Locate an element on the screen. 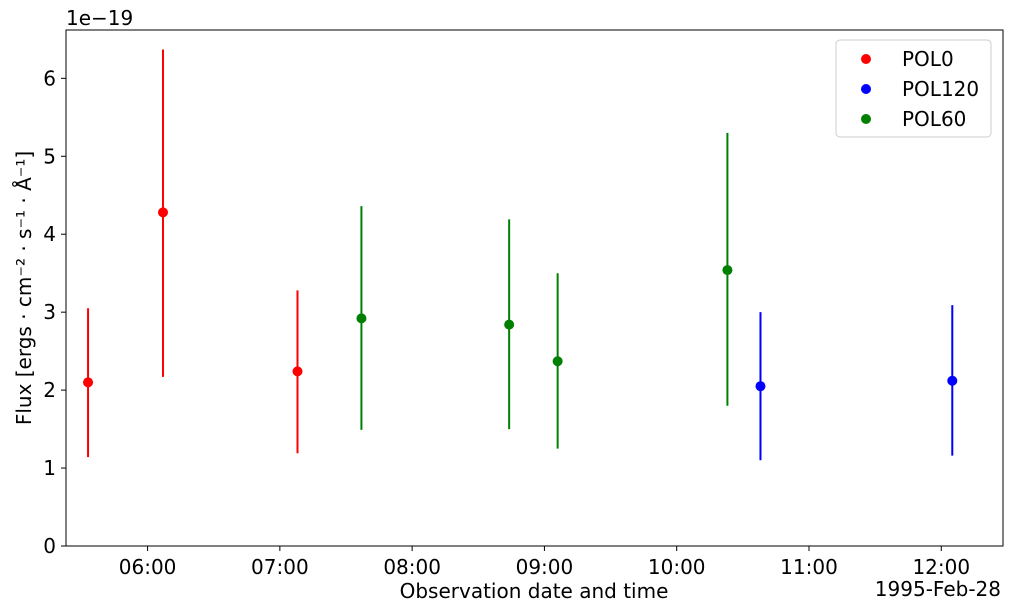  legend-box is located at coordinates (913, 88).